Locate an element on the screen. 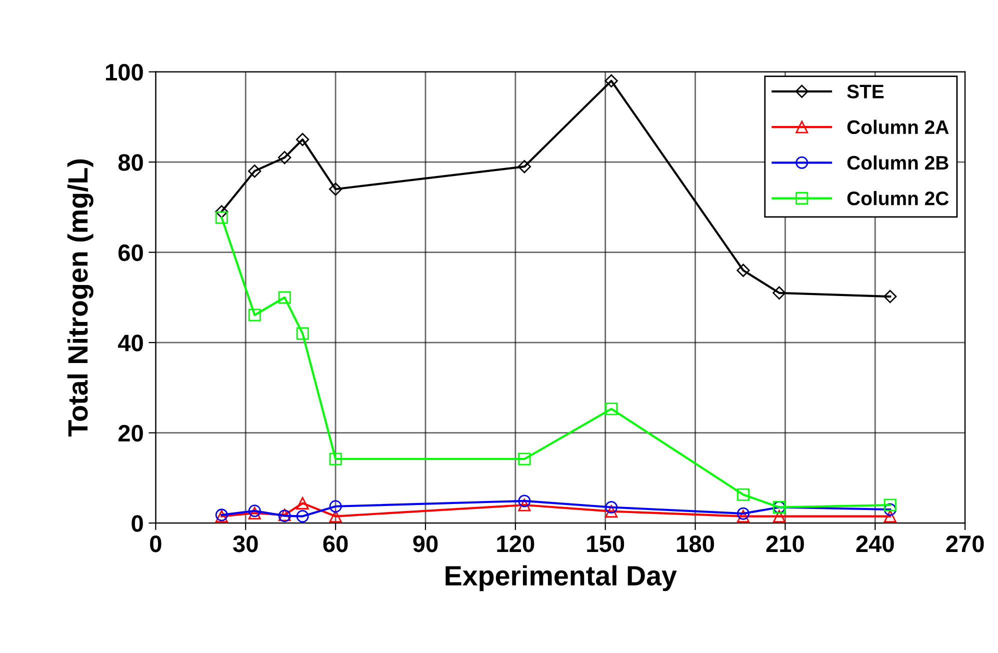  x-tick-label: 0 is located at coordinates (156, 543).